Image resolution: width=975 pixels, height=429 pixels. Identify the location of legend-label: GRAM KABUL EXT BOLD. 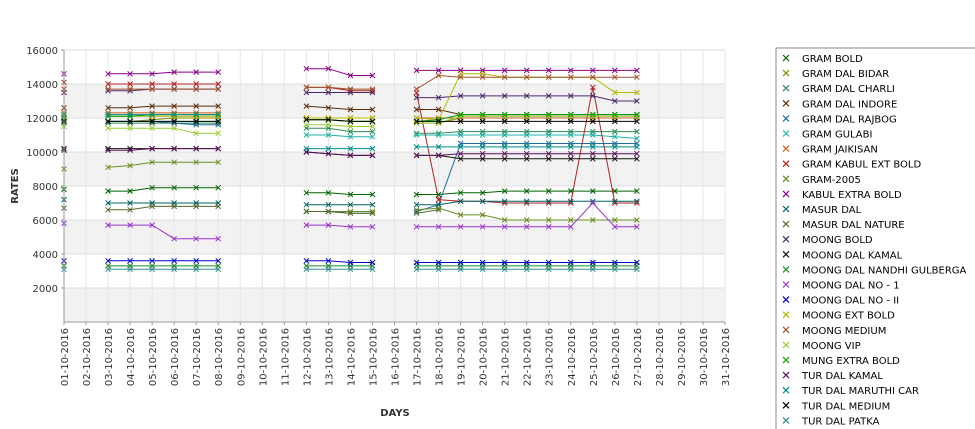
(861, 165).